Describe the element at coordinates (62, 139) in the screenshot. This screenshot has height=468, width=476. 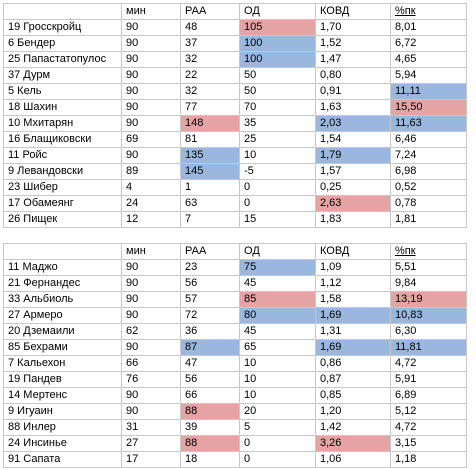
I see `cell-player: 16 Блащиковски` at that location.